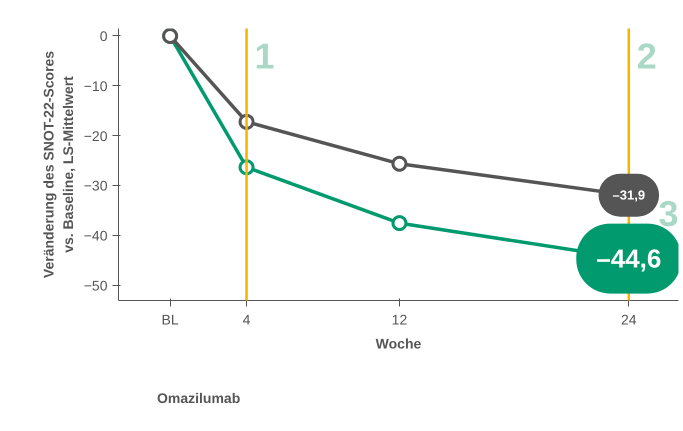  I want to click on x-tick-label: BL, so click(170, 320).